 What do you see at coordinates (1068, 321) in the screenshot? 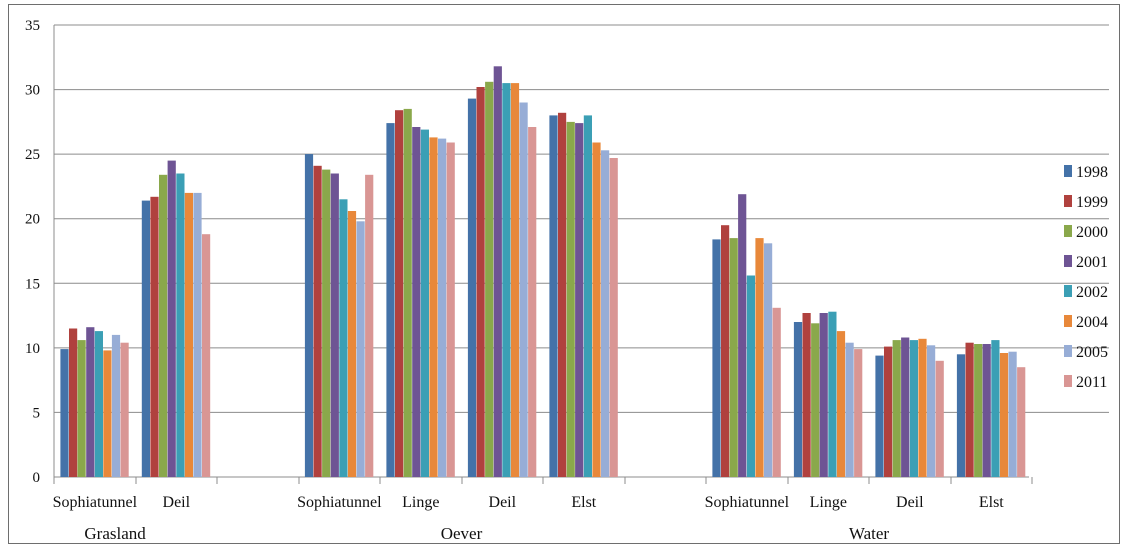
I see `legend-swatch-2004` at bounding box center [1068, 321].